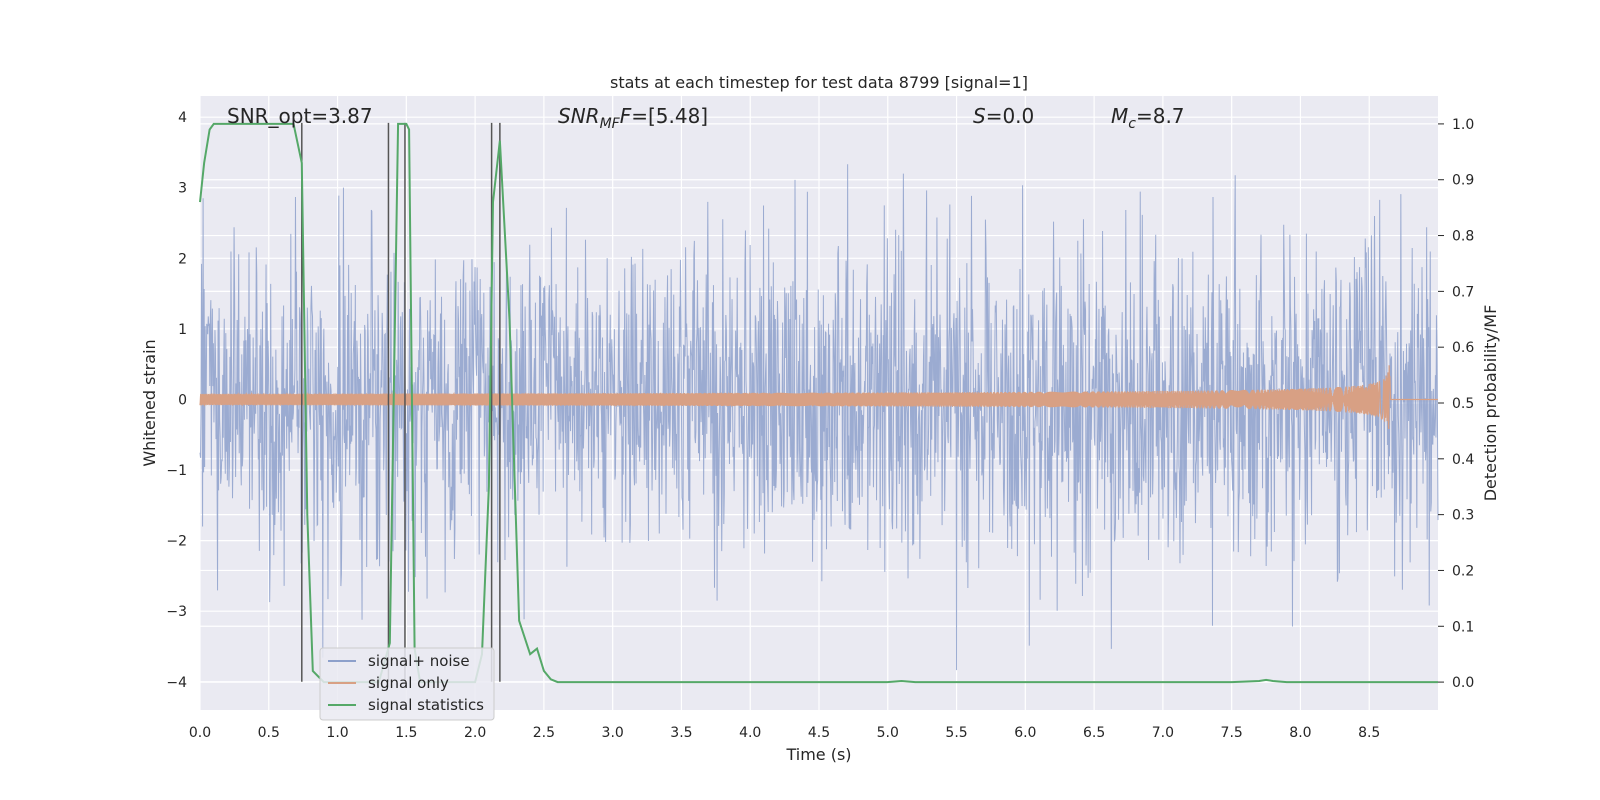 Image resolution: width=1600 pixels, height=800 pixels. I want to click on vertical-markers, so click(401, 402).